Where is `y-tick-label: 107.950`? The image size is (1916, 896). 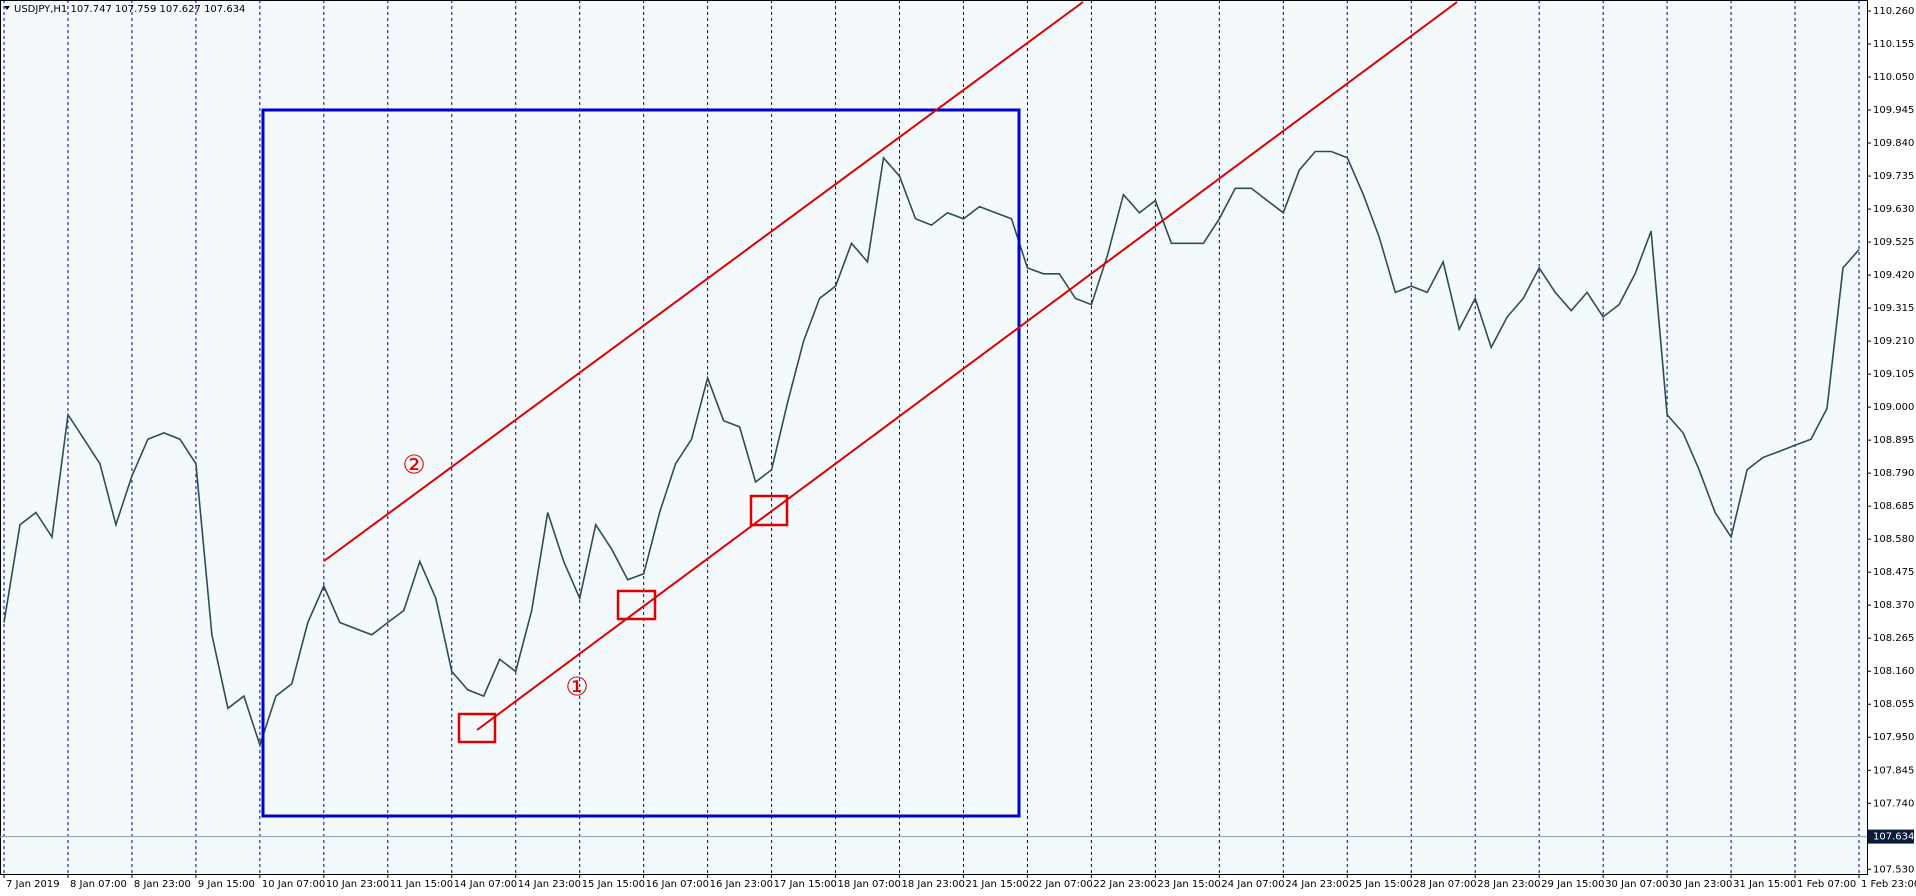 y-tick-label: 107.950 is located at coordinates (1893, 737).